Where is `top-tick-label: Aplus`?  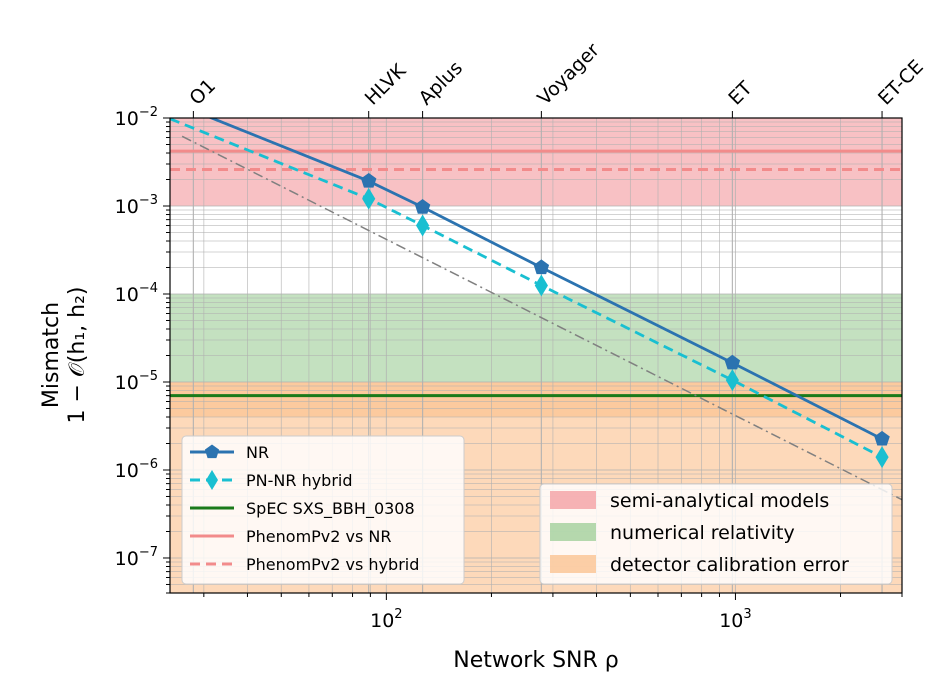
top-tick-label: Aplus is located at coordinates (441, 83).